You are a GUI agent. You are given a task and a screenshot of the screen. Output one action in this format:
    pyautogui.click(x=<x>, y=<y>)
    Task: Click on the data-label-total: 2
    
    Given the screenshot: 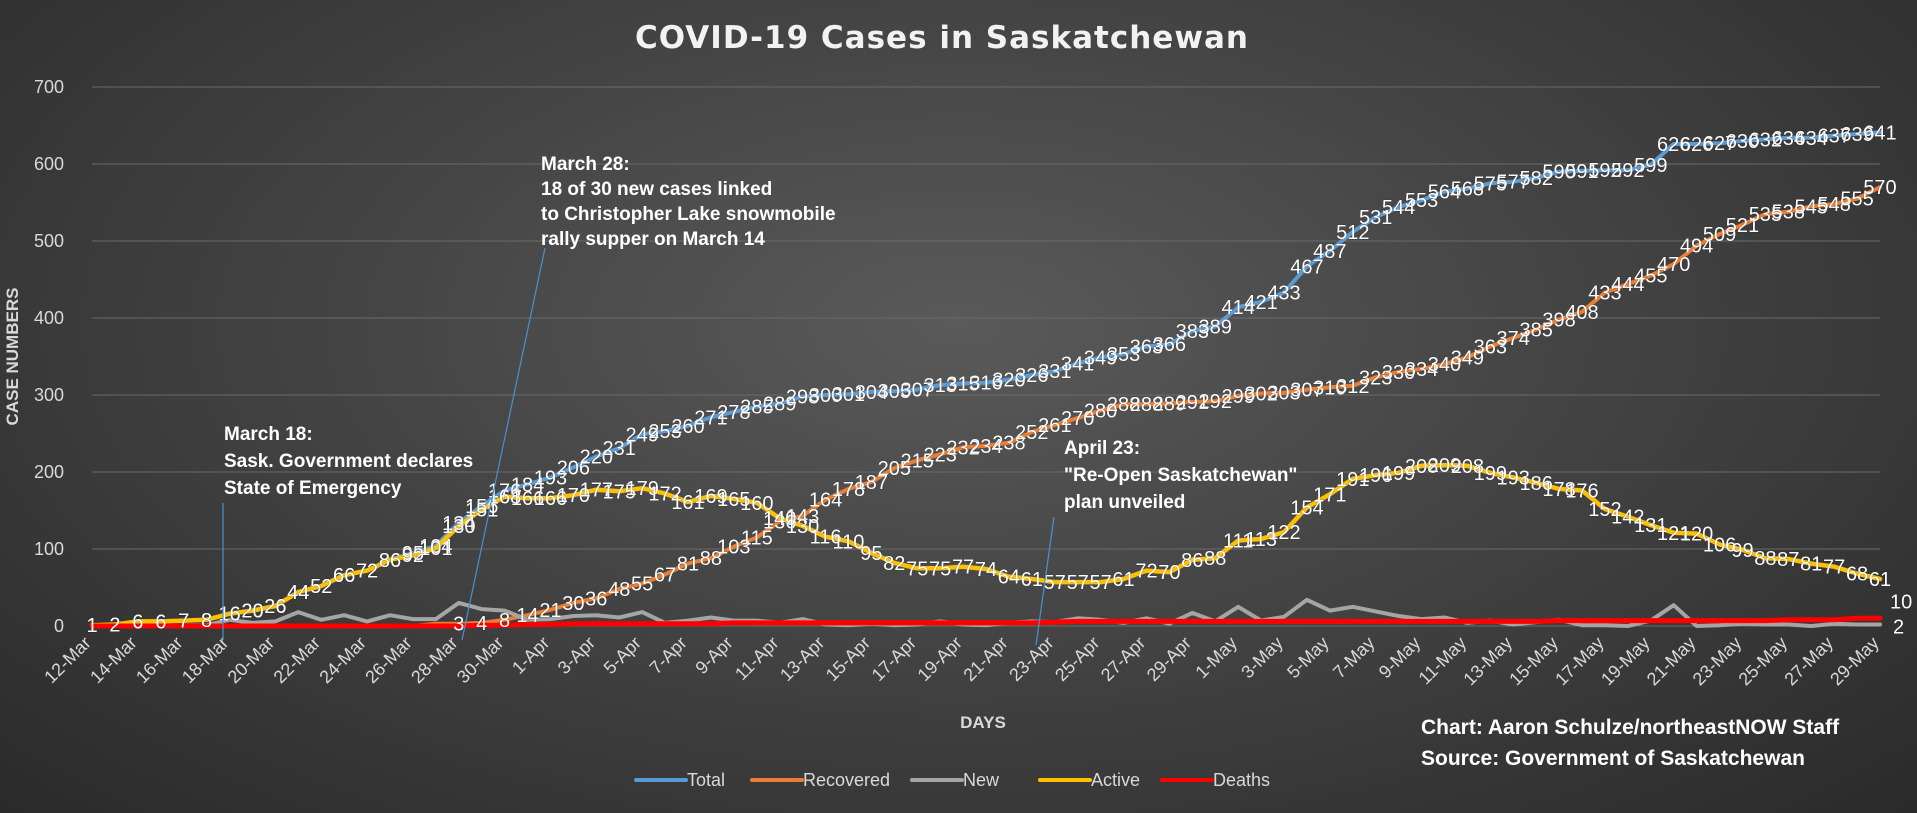 What is the action you would take?
    pyautogui.click(x=114, y=625)
    